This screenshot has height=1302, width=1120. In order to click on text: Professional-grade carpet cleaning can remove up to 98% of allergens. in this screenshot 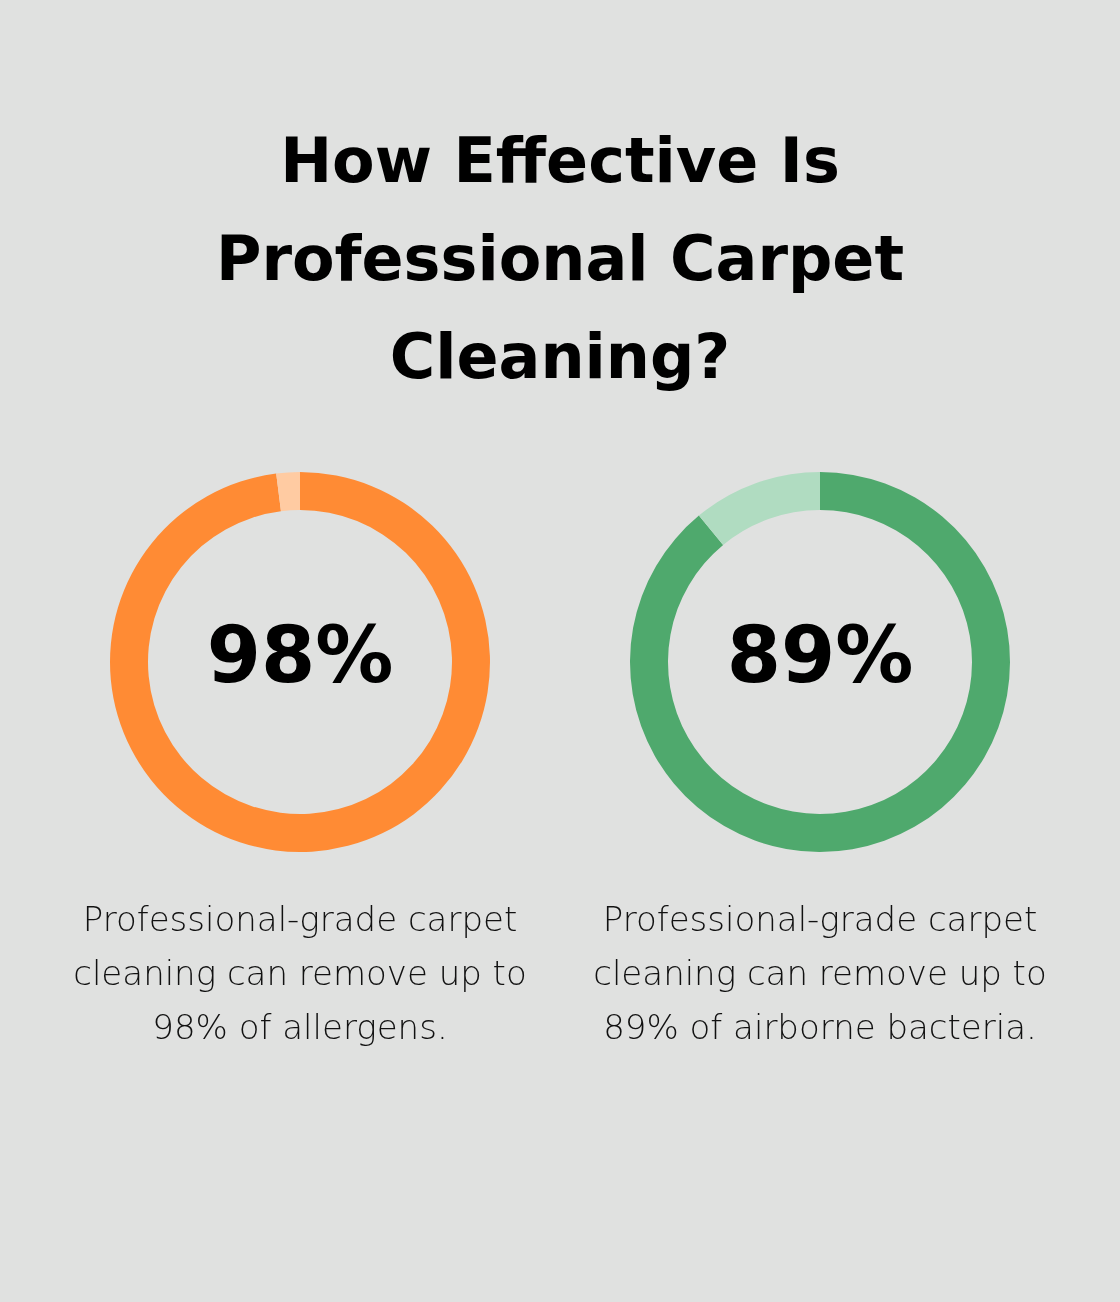, I will do `click(300, 973)`.